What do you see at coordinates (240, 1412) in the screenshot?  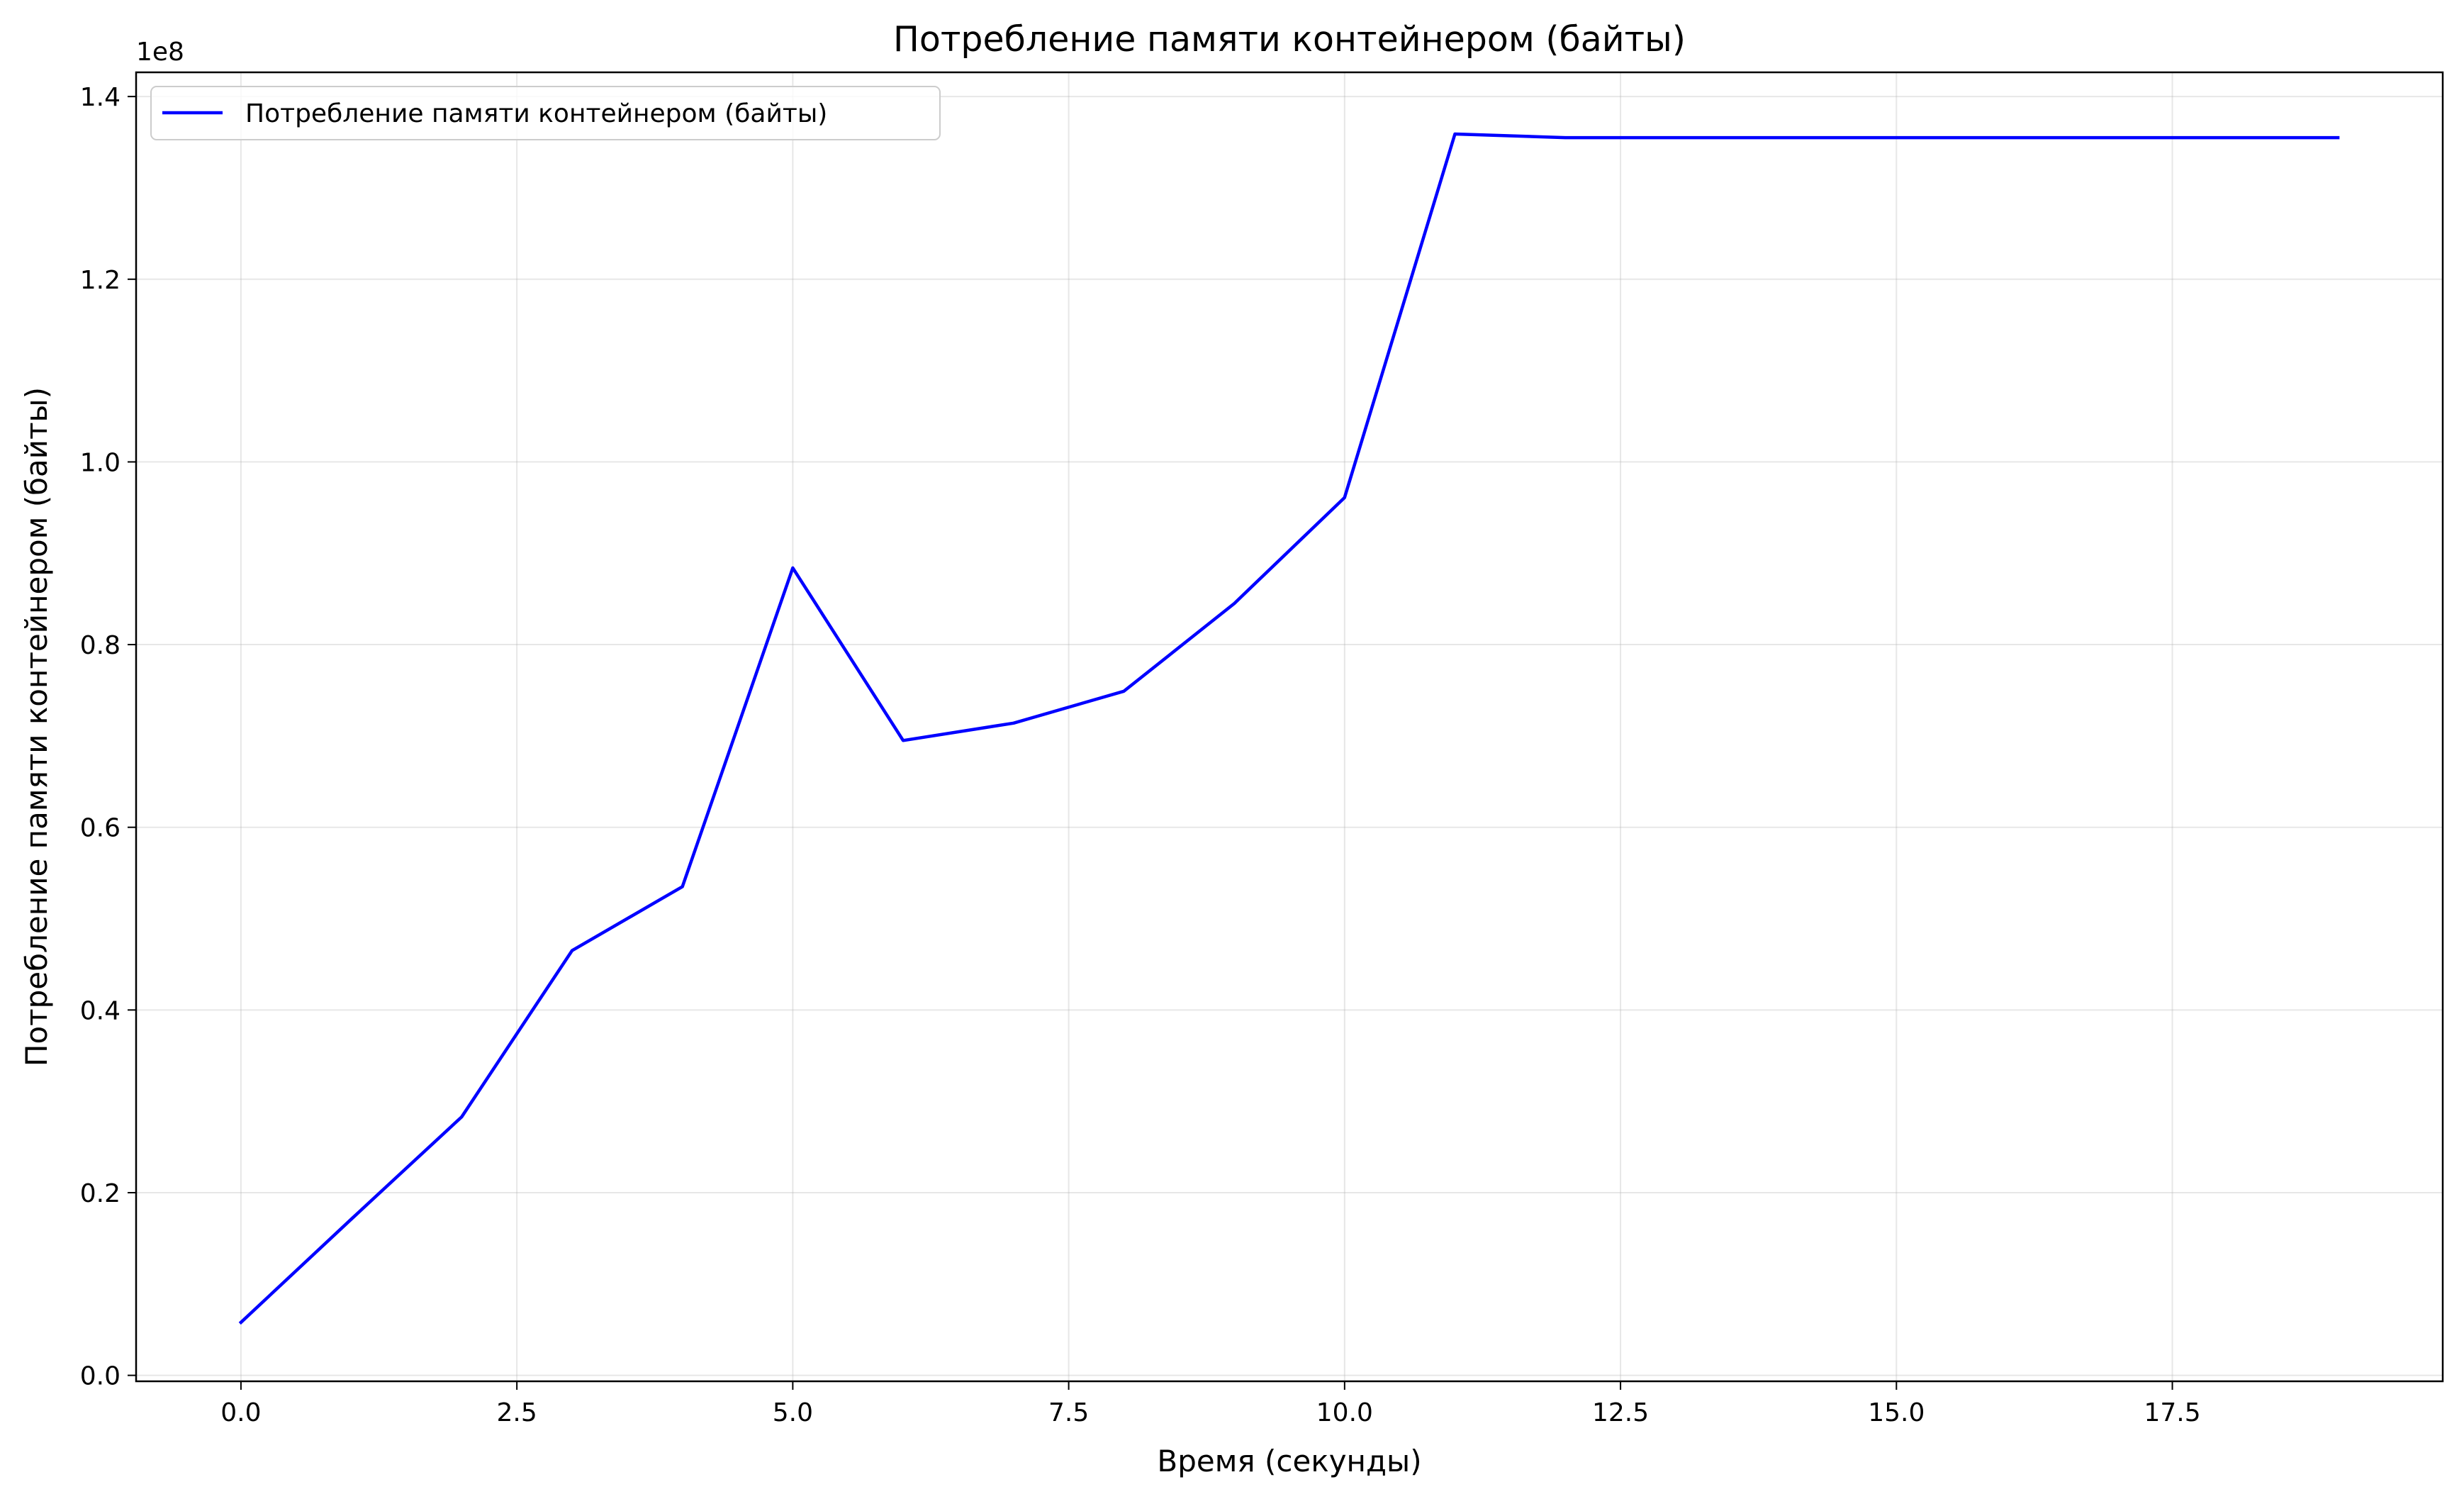 I see `x-tick-label: 0.0` at bounding box center [240, 1412].